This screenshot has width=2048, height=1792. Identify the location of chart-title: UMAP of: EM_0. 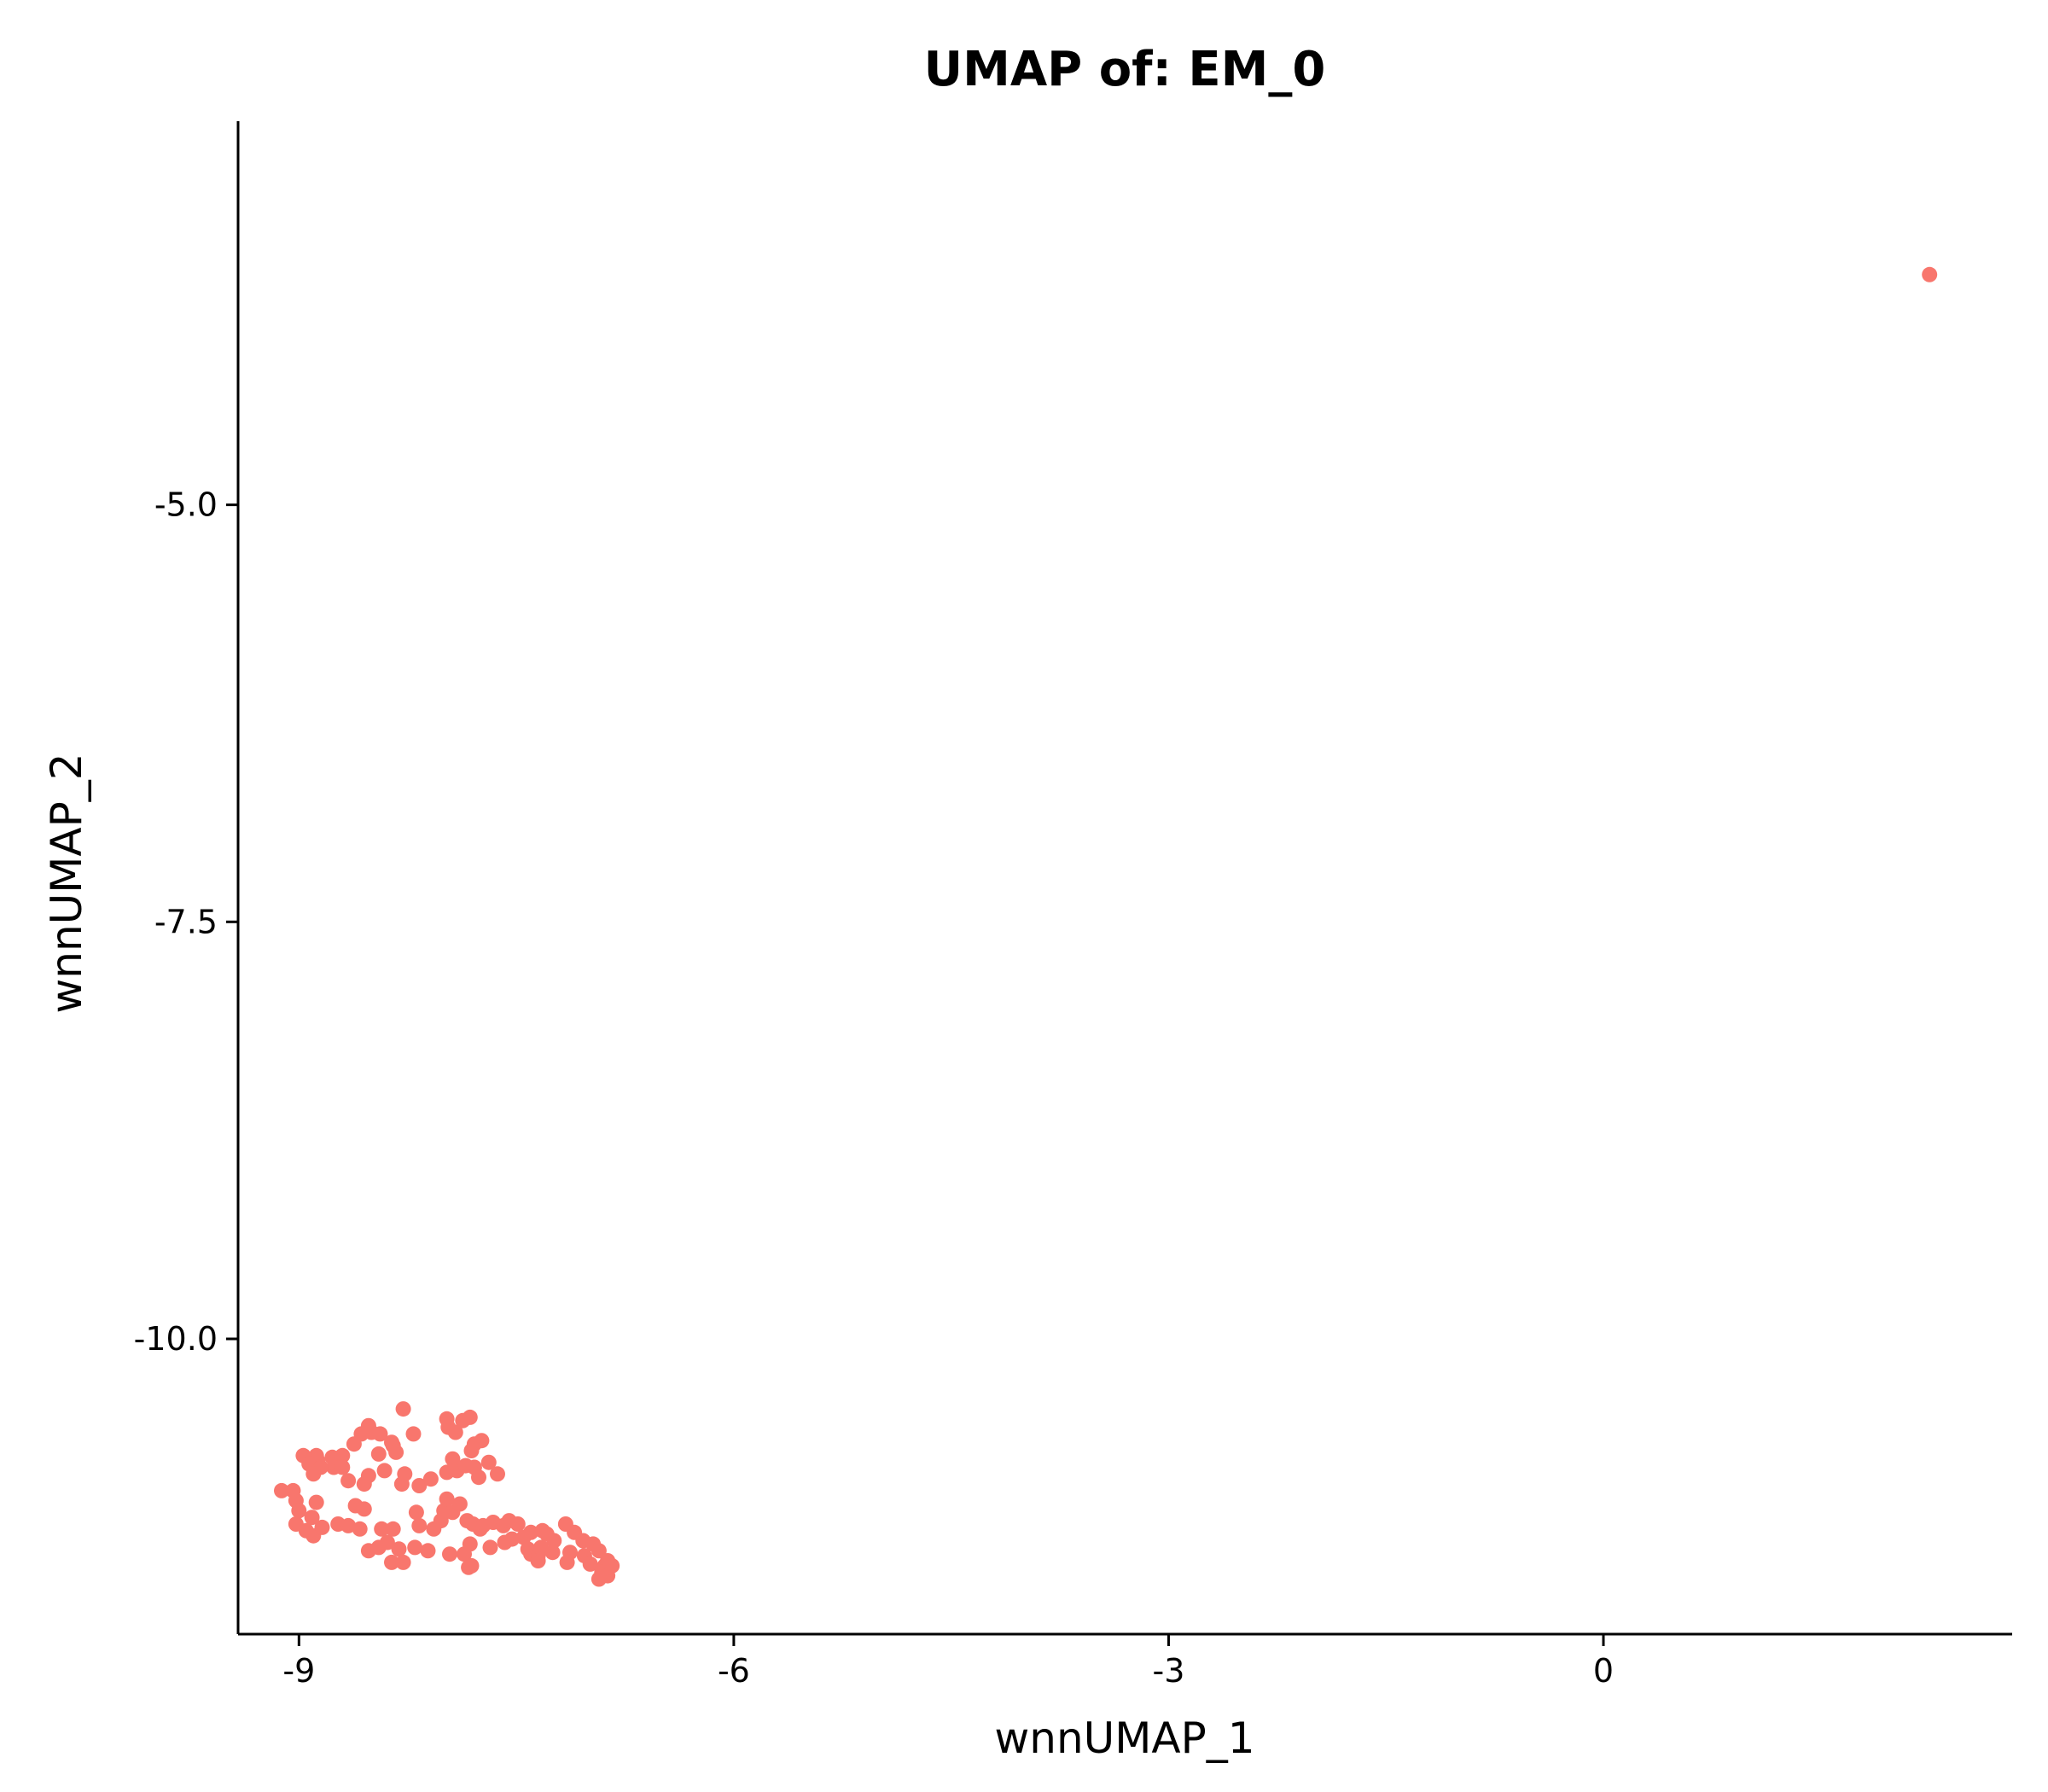
(1125, 69).